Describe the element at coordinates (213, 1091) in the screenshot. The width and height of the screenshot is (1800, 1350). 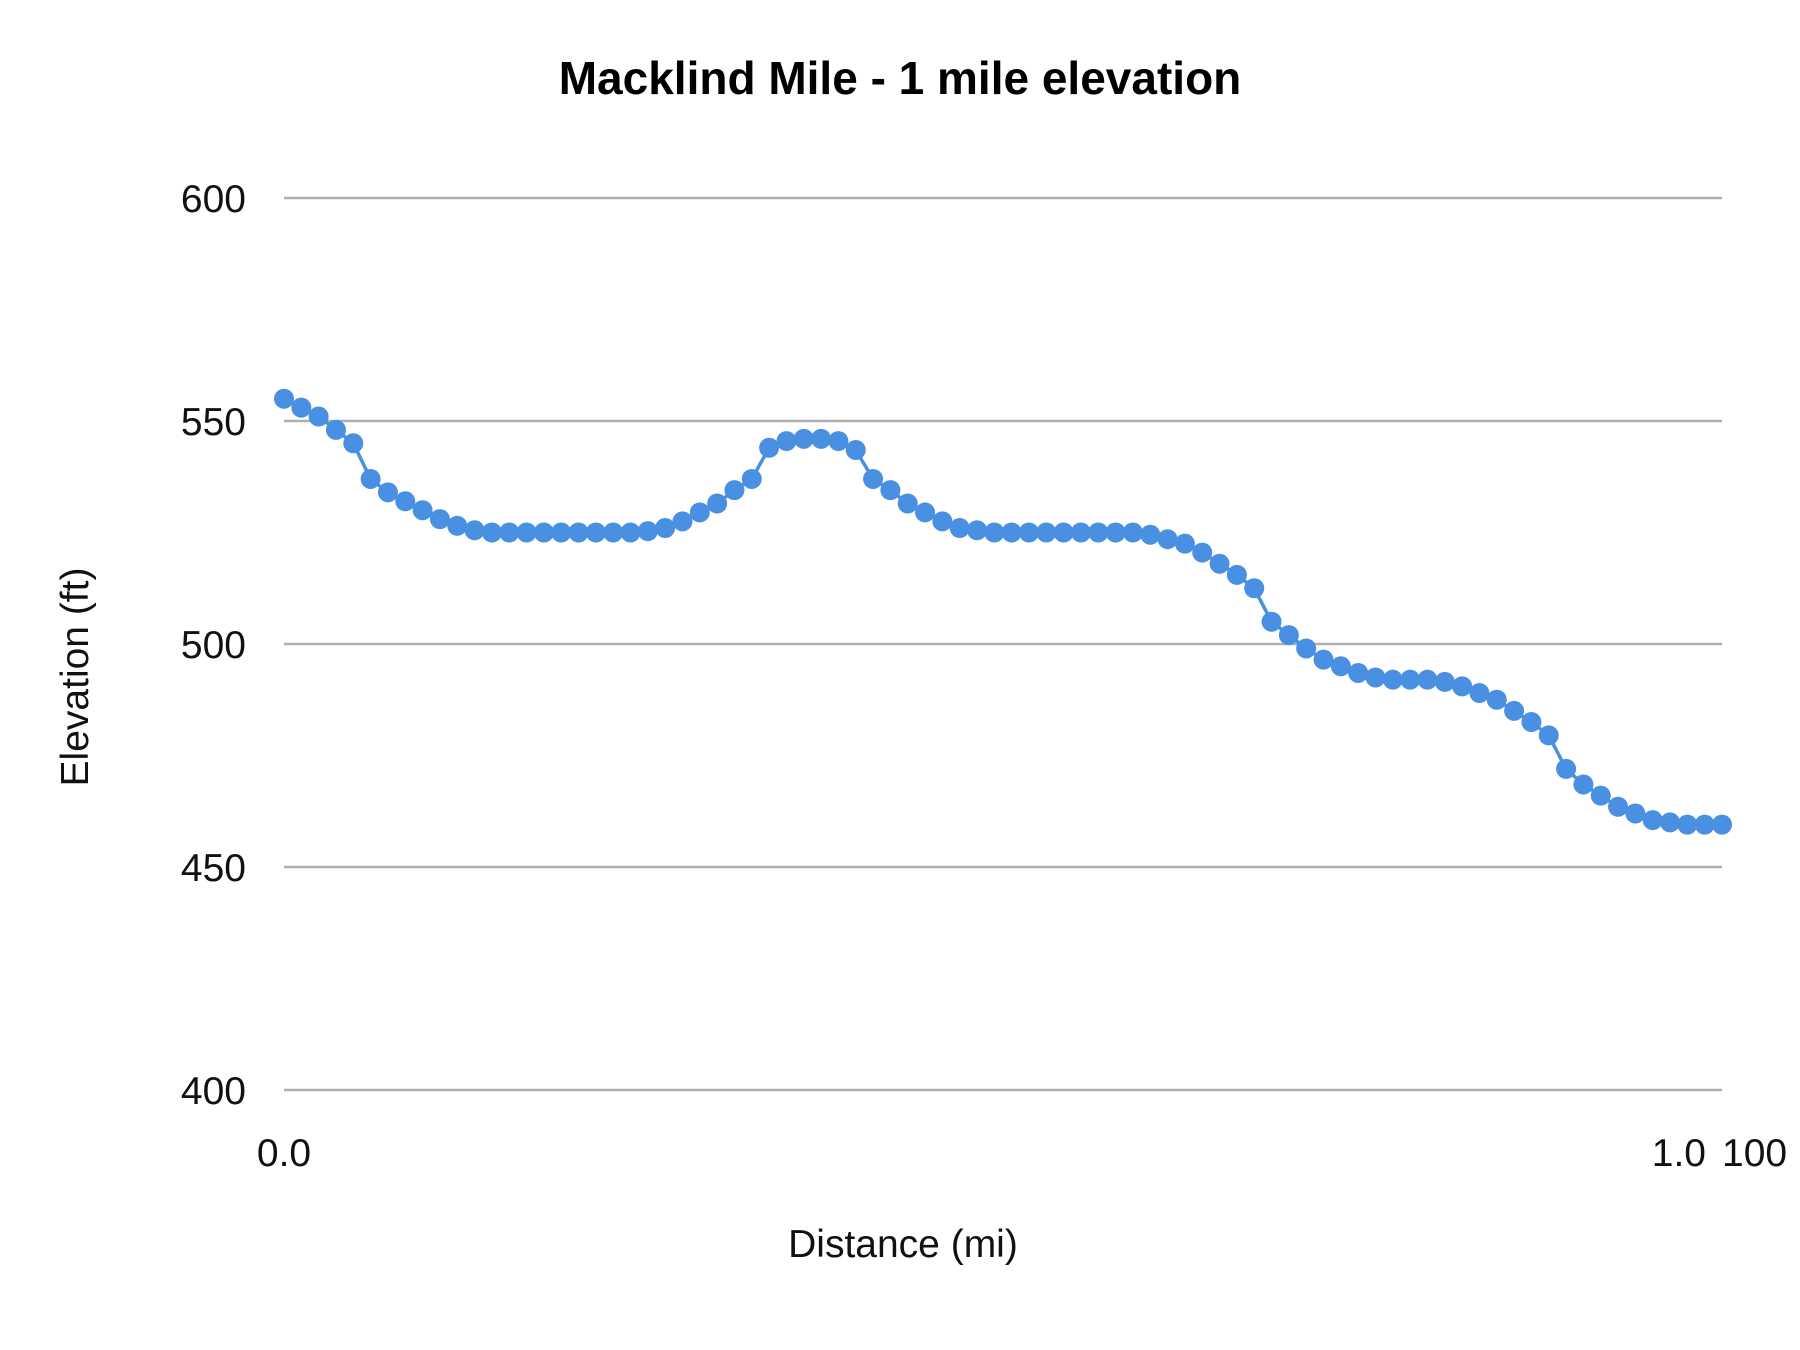
I see `y-tick-label-400: 400` at that location.